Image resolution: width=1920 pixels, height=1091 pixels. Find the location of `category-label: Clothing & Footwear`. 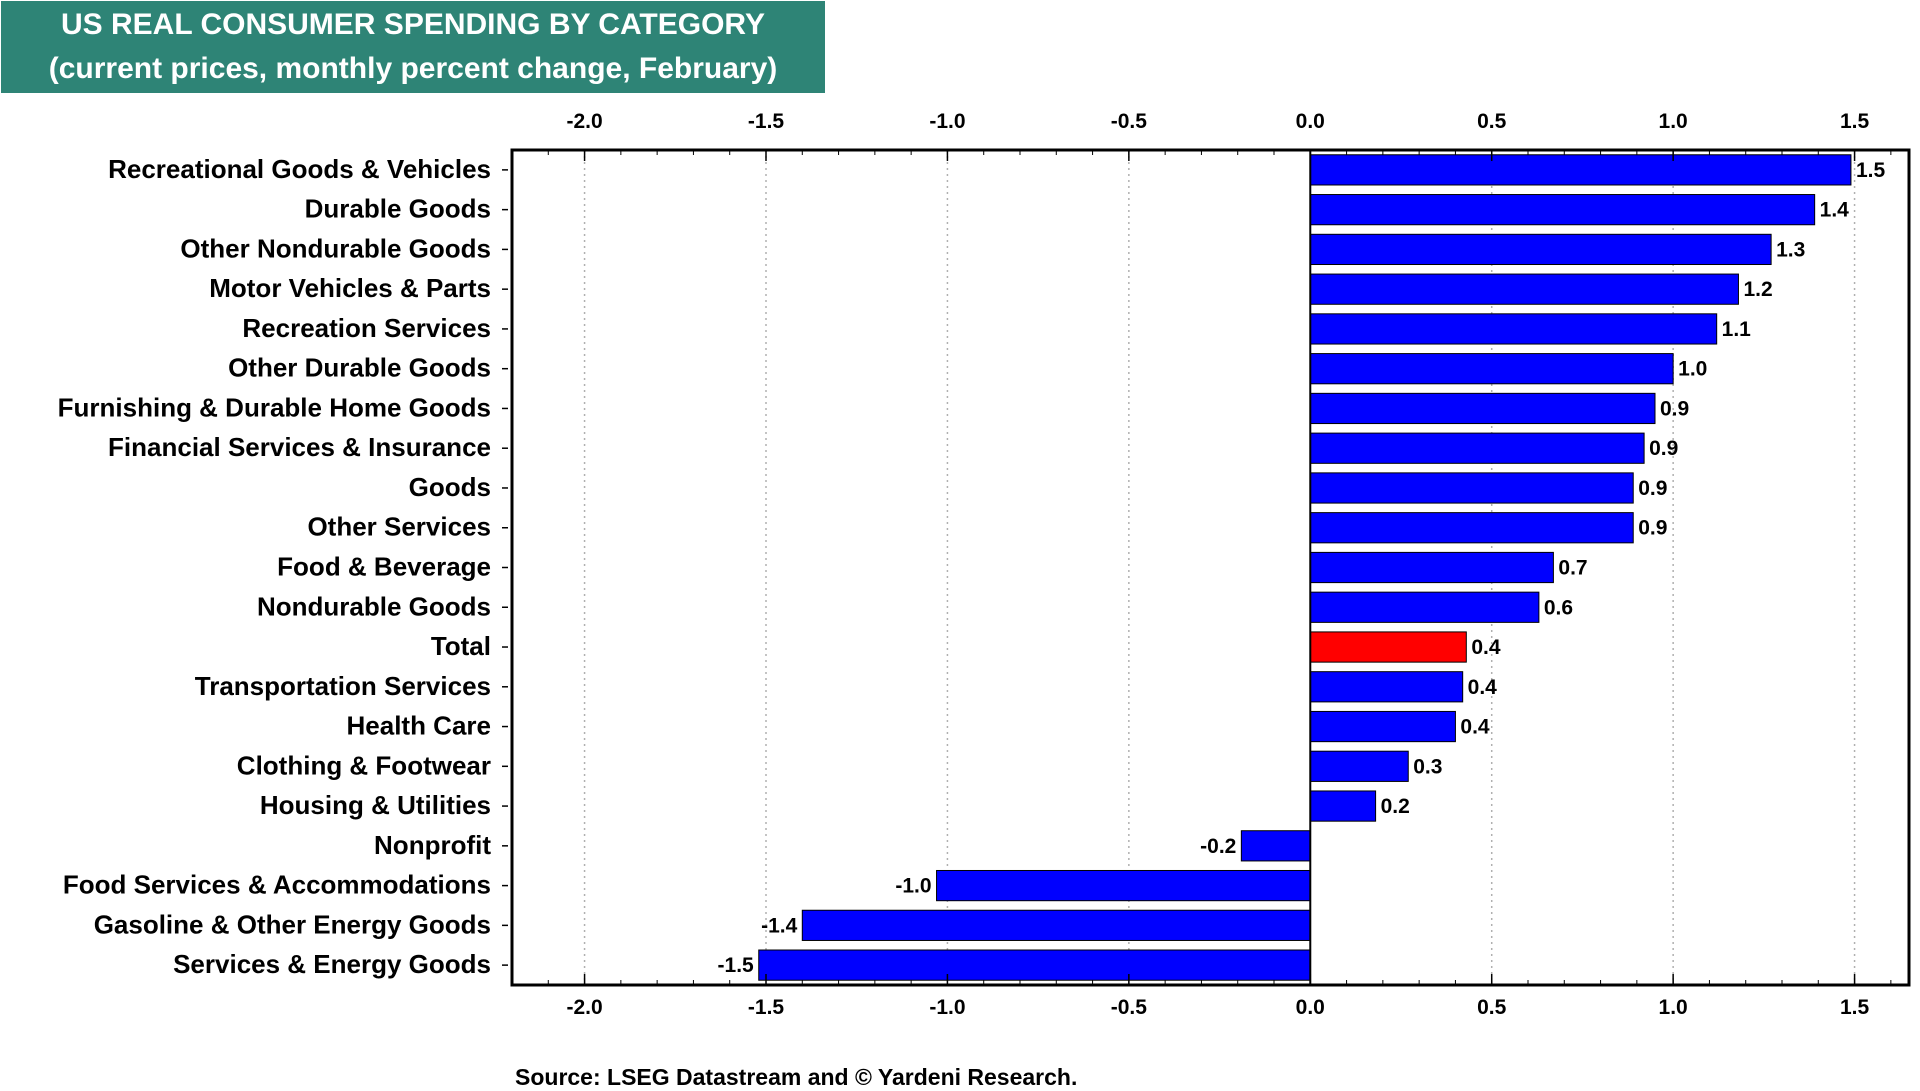

category-label: Clothing & Footwear is located at coordinates (364, 765).